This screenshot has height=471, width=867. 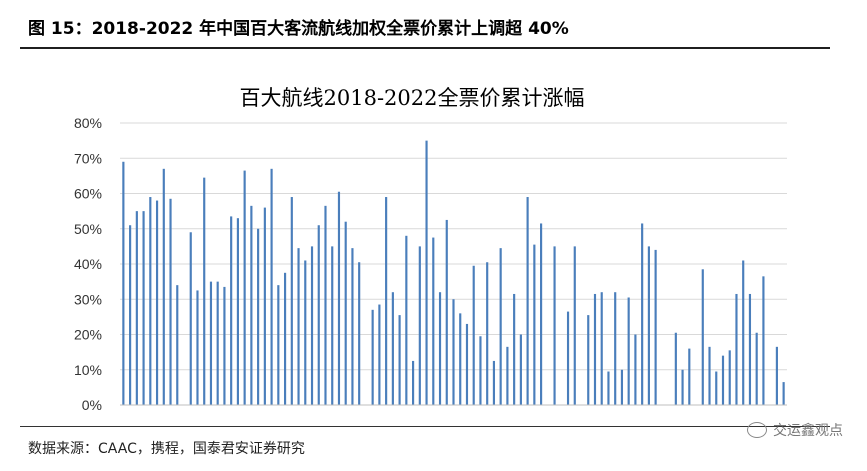 What do you see at coordinates (757, 430) in the screenshot?
I see `wechat-icon` at bounding box center [757, 430].